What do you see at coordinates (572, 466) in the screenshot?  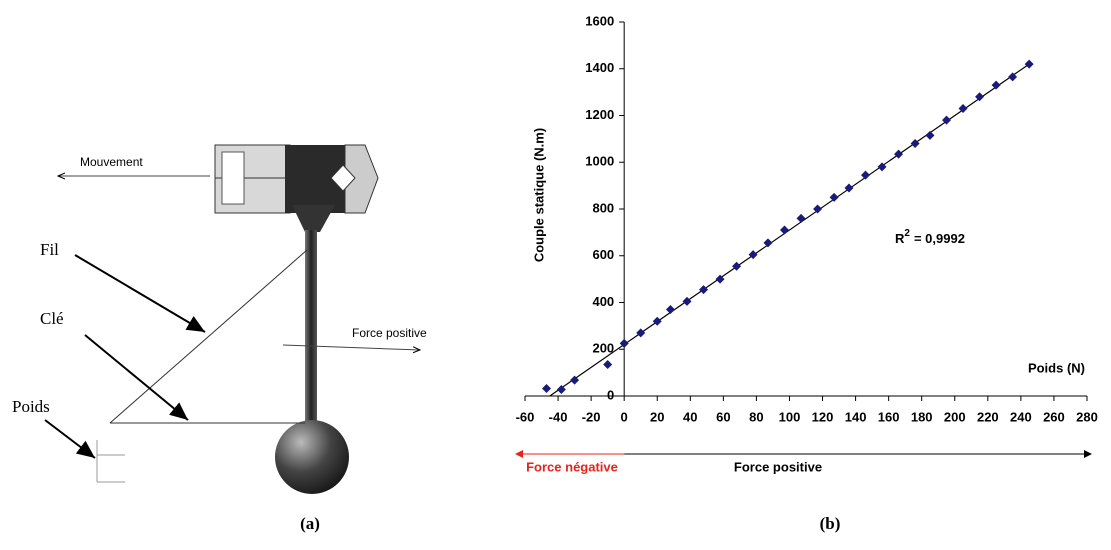 I see `negative-label: Force négative` at bounding box center [572, 466].